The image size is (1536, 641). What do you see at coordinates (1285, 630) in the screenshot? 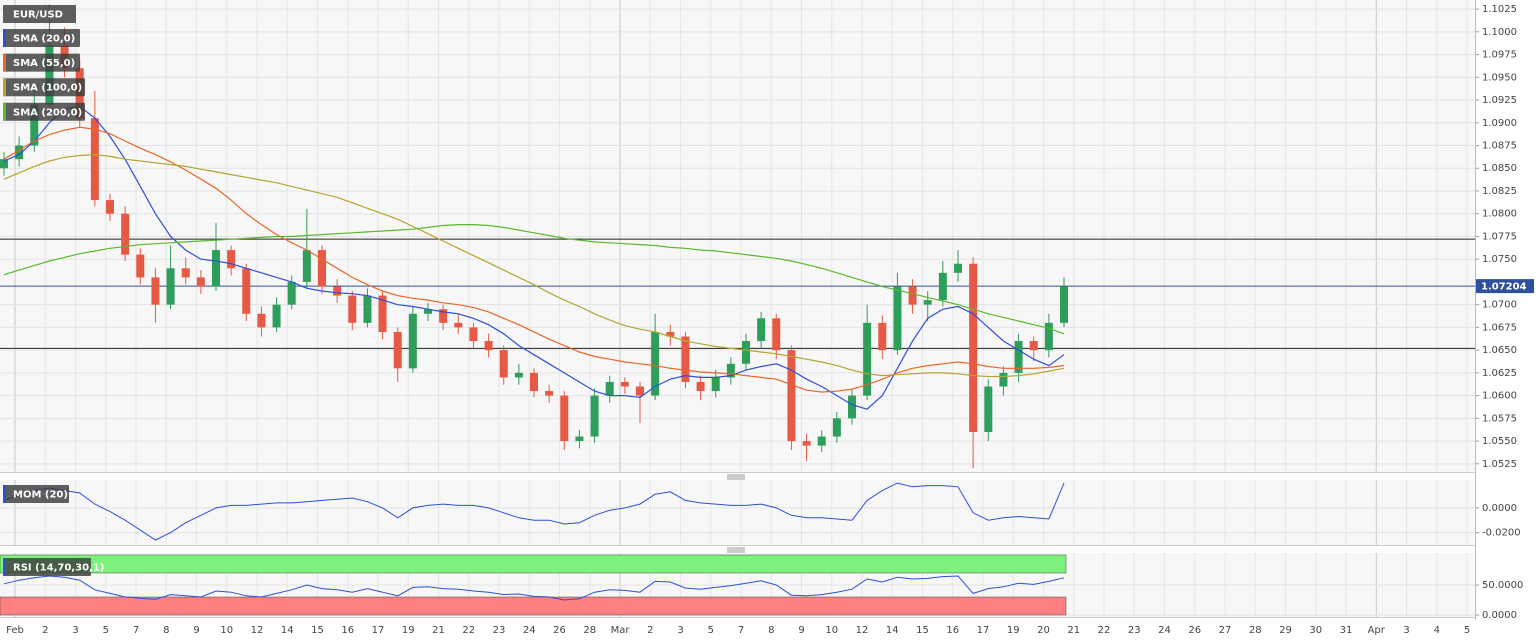
I see `x-tick-label: 29` at bounding box center [1285, 630].